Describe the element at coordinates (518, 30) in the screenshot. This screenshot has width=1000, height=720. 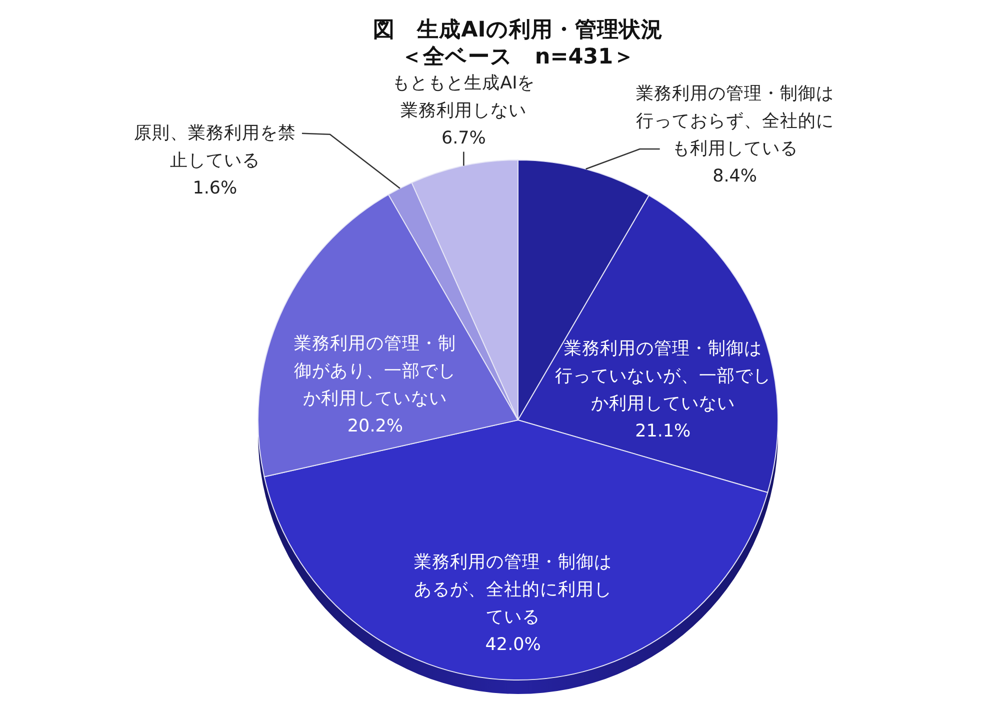
I see `chart-title: 図 生成AIの利用・管理状況` at that location.